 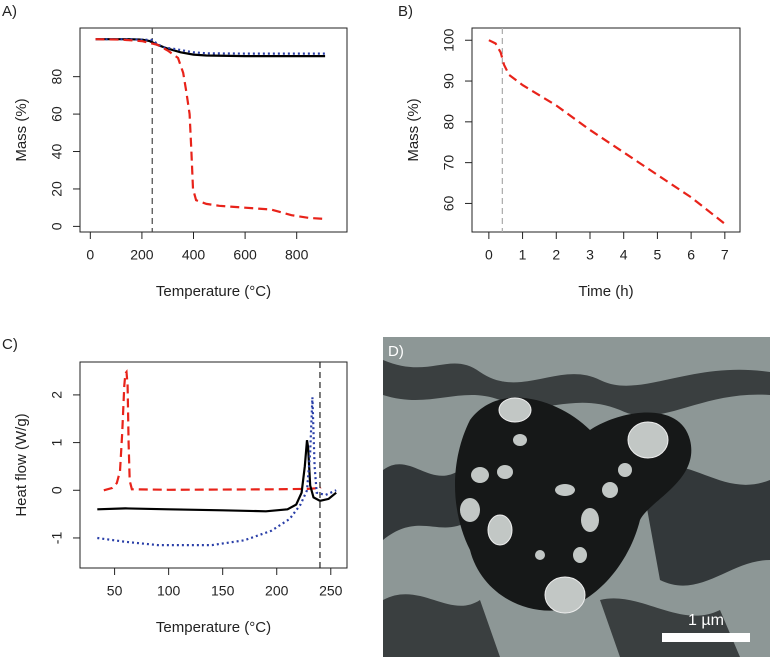 What do you see at coordinates (223, 591) in the screenshot?
I see `x-tick-label: 150` at bounding box center [223, 591].